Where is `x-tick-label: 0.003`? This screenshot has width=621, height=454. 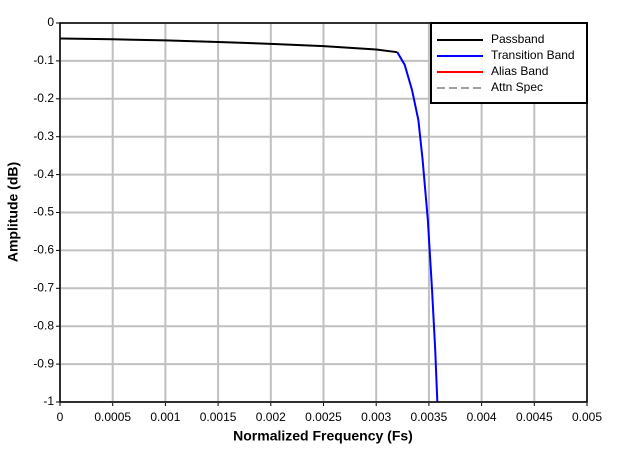
x-tick-label: 0.003 is located at coordinates (376, 417).